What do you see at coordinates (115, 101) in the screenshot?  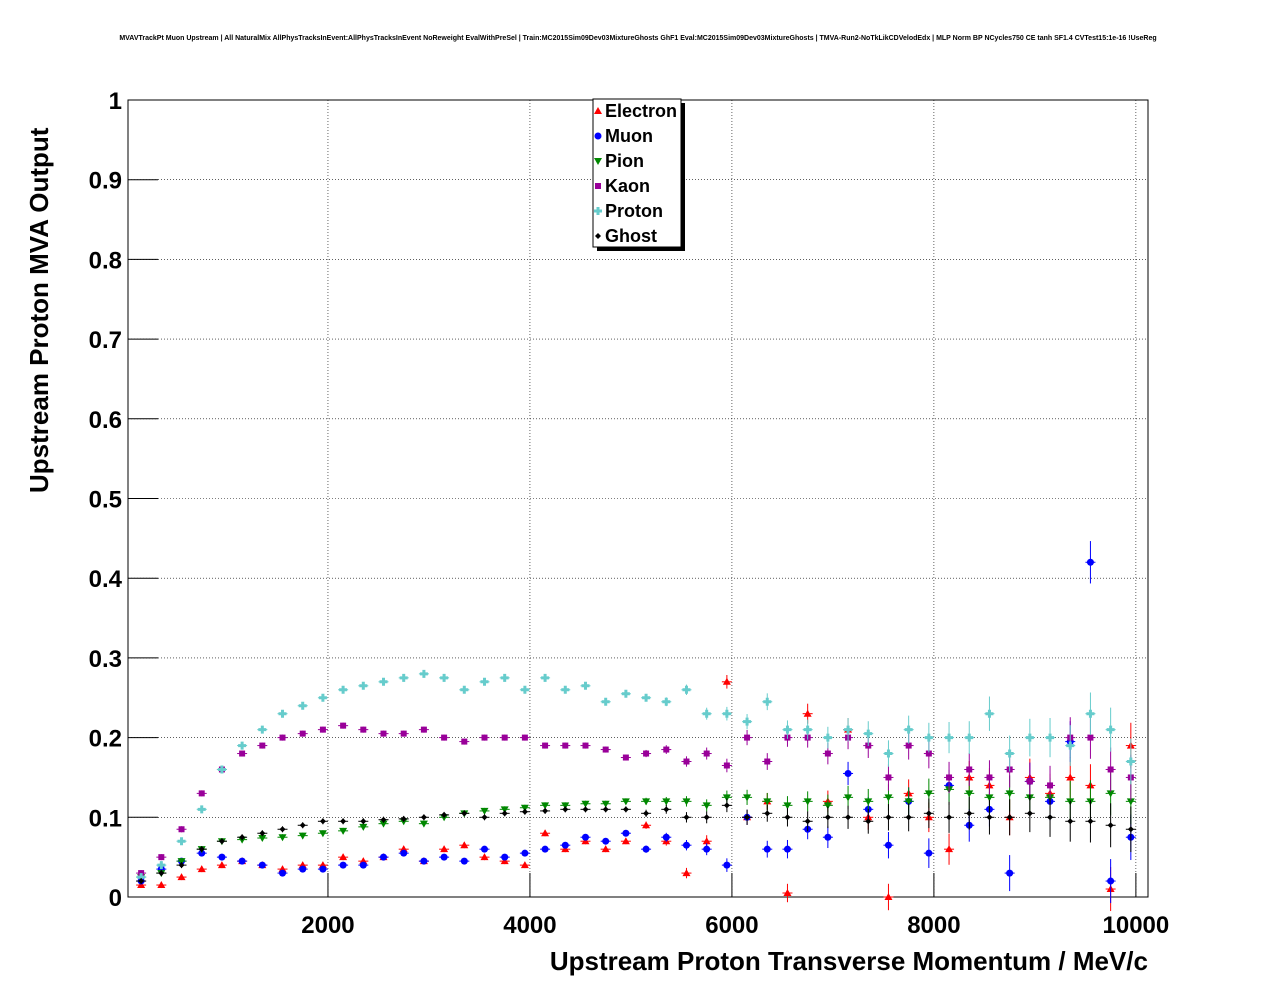 I see `y-tick-label: 1` at bounding box center [115, 101].